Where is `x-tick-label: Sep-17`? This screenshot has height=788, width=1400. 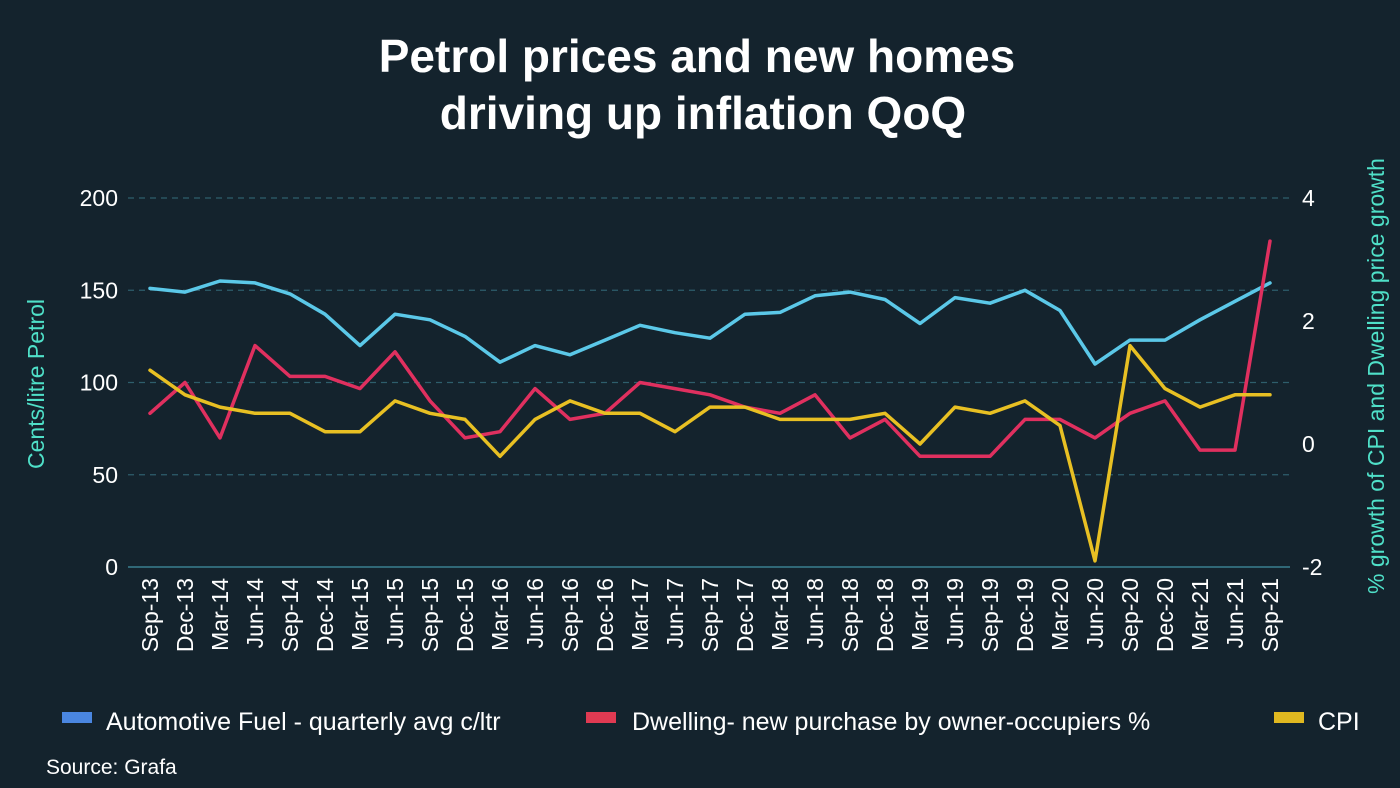
x-tick-label: Sep-17 is located at coordinates (710, 615).